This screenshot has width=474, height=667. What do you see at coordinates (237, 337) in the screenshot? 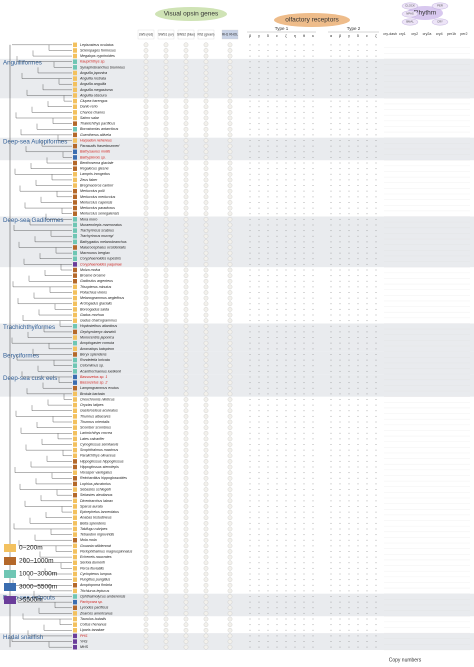
I see `clade-band` at bounding box center [237, 337].